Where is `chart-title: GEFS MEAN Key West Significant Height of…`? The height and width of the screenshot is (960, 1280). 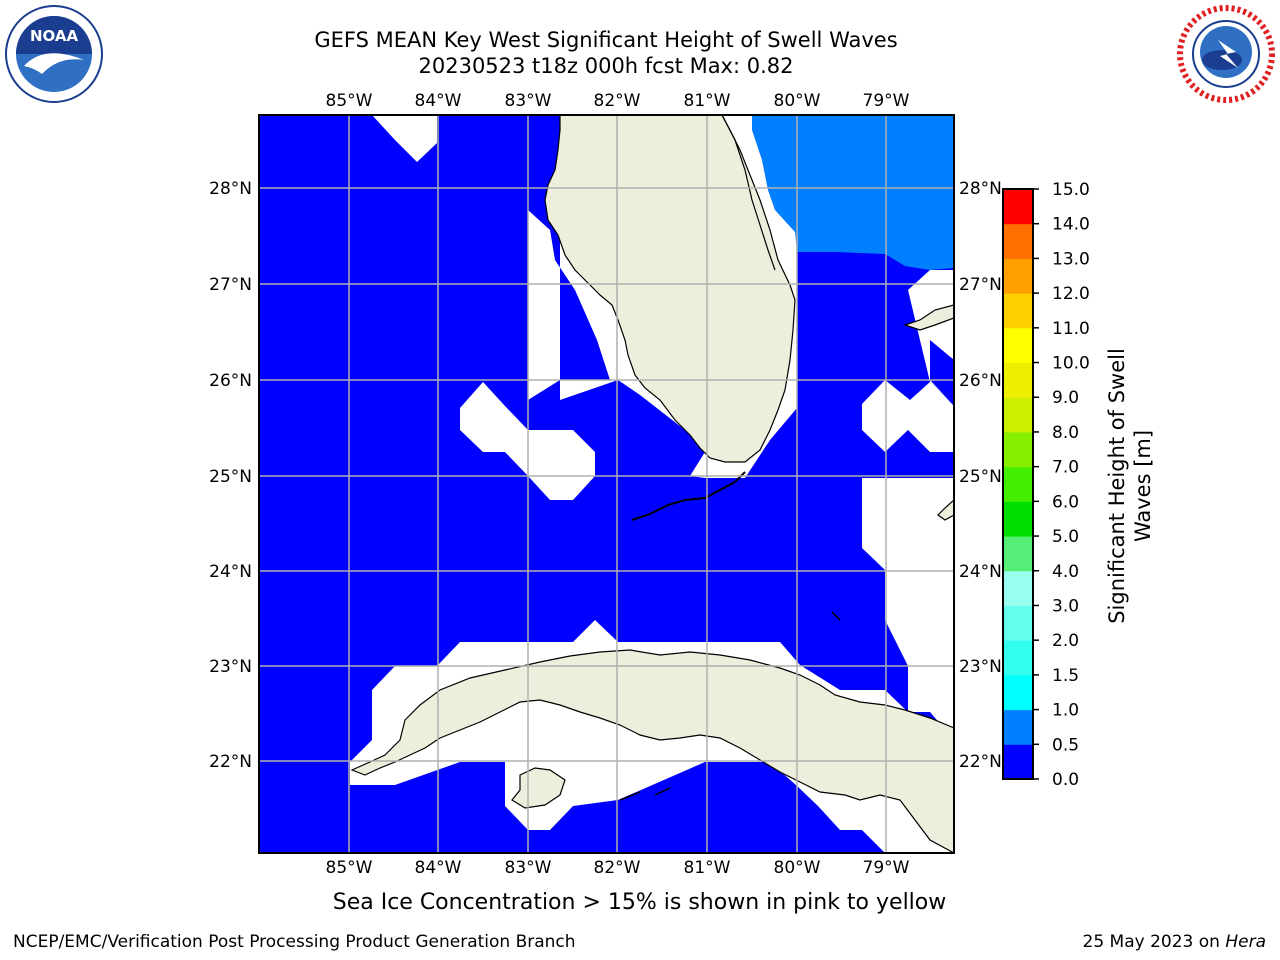
chart-title: GEFS MEAN Key West Significant Height of… is located at coordinates (606, 40).